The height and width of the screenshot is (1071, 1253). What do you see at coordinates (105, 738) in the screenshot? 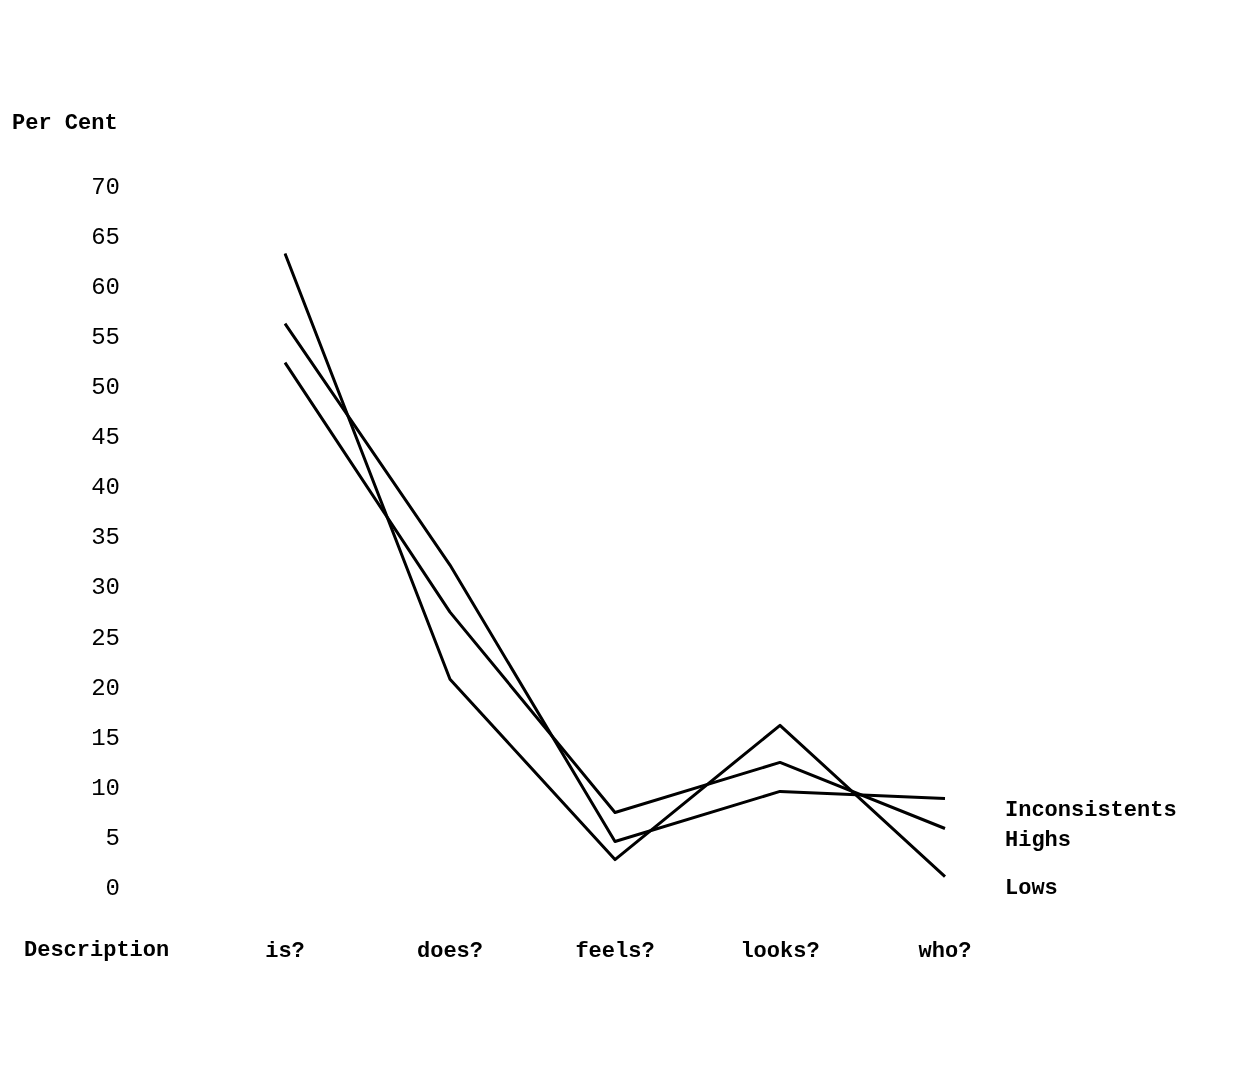
I see `y-tick-label: 15` at bounding box center [105, 738].